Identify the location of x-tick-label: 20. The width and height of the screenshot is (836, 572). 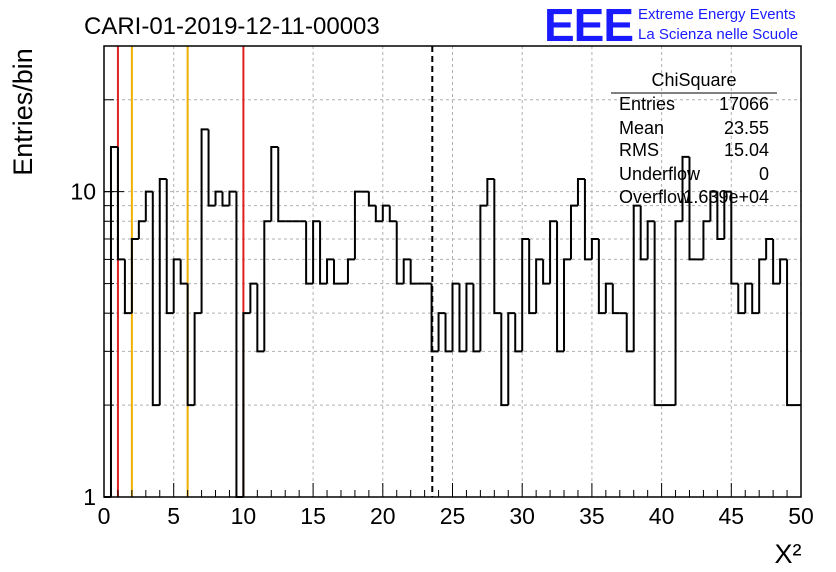
(383, 516).